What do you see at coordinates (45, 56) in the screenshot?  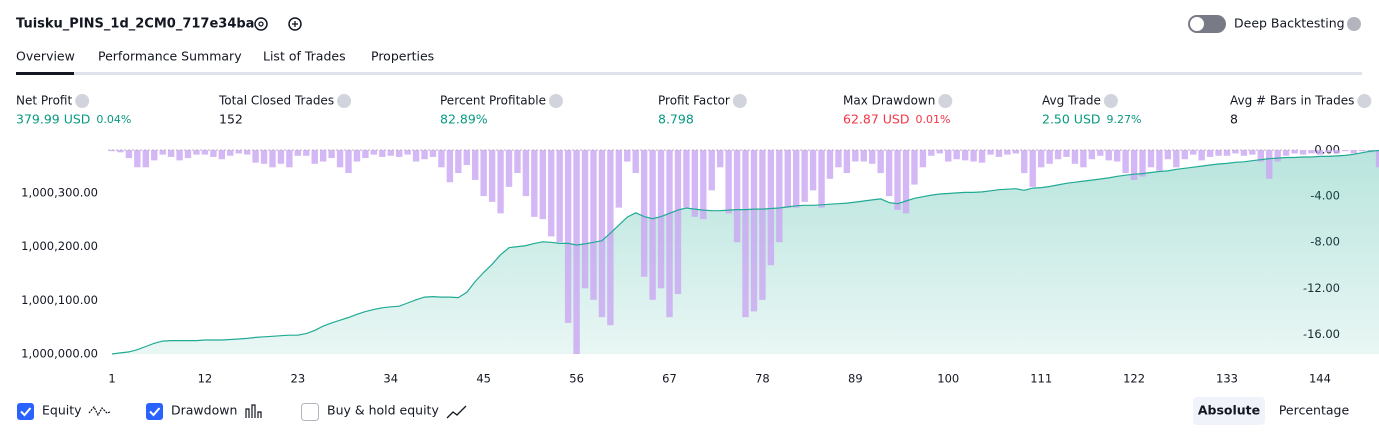 I see `tab: Overview` at bounding box center [45, 56].